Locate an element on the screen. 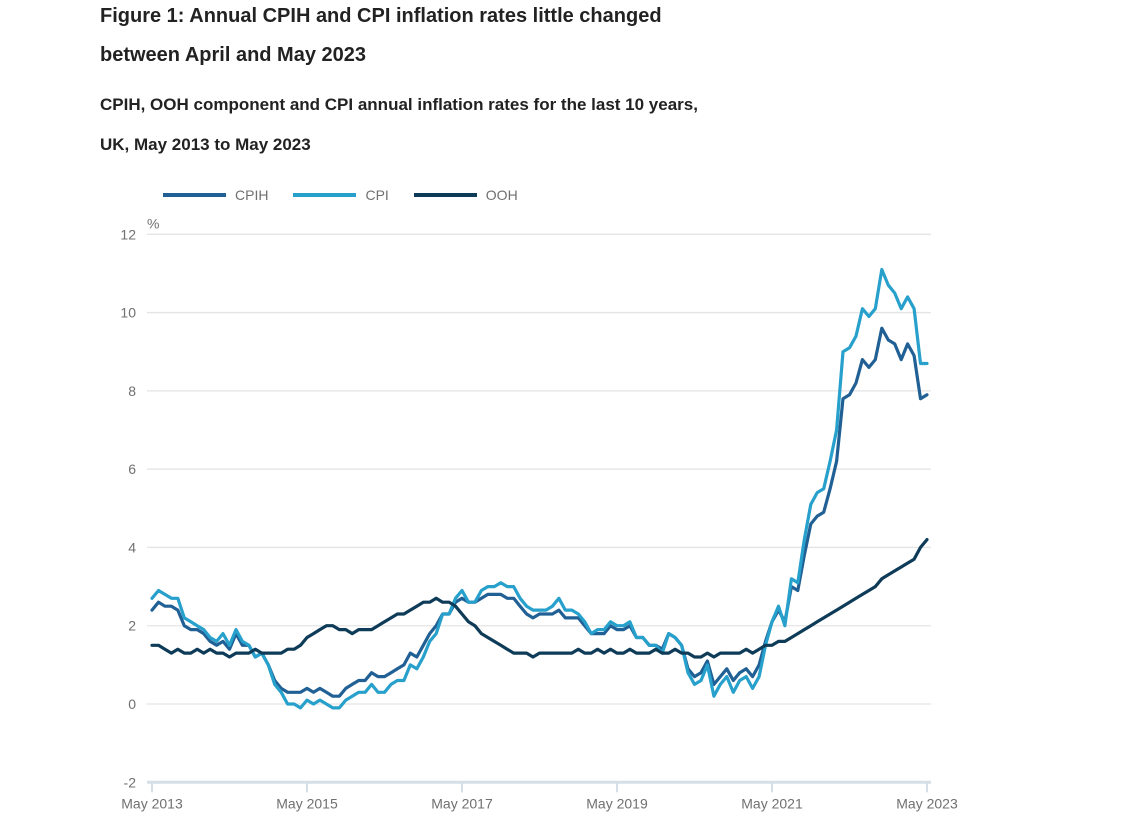  legend-item-cpi: CPI is located at coordinates (341, 195).